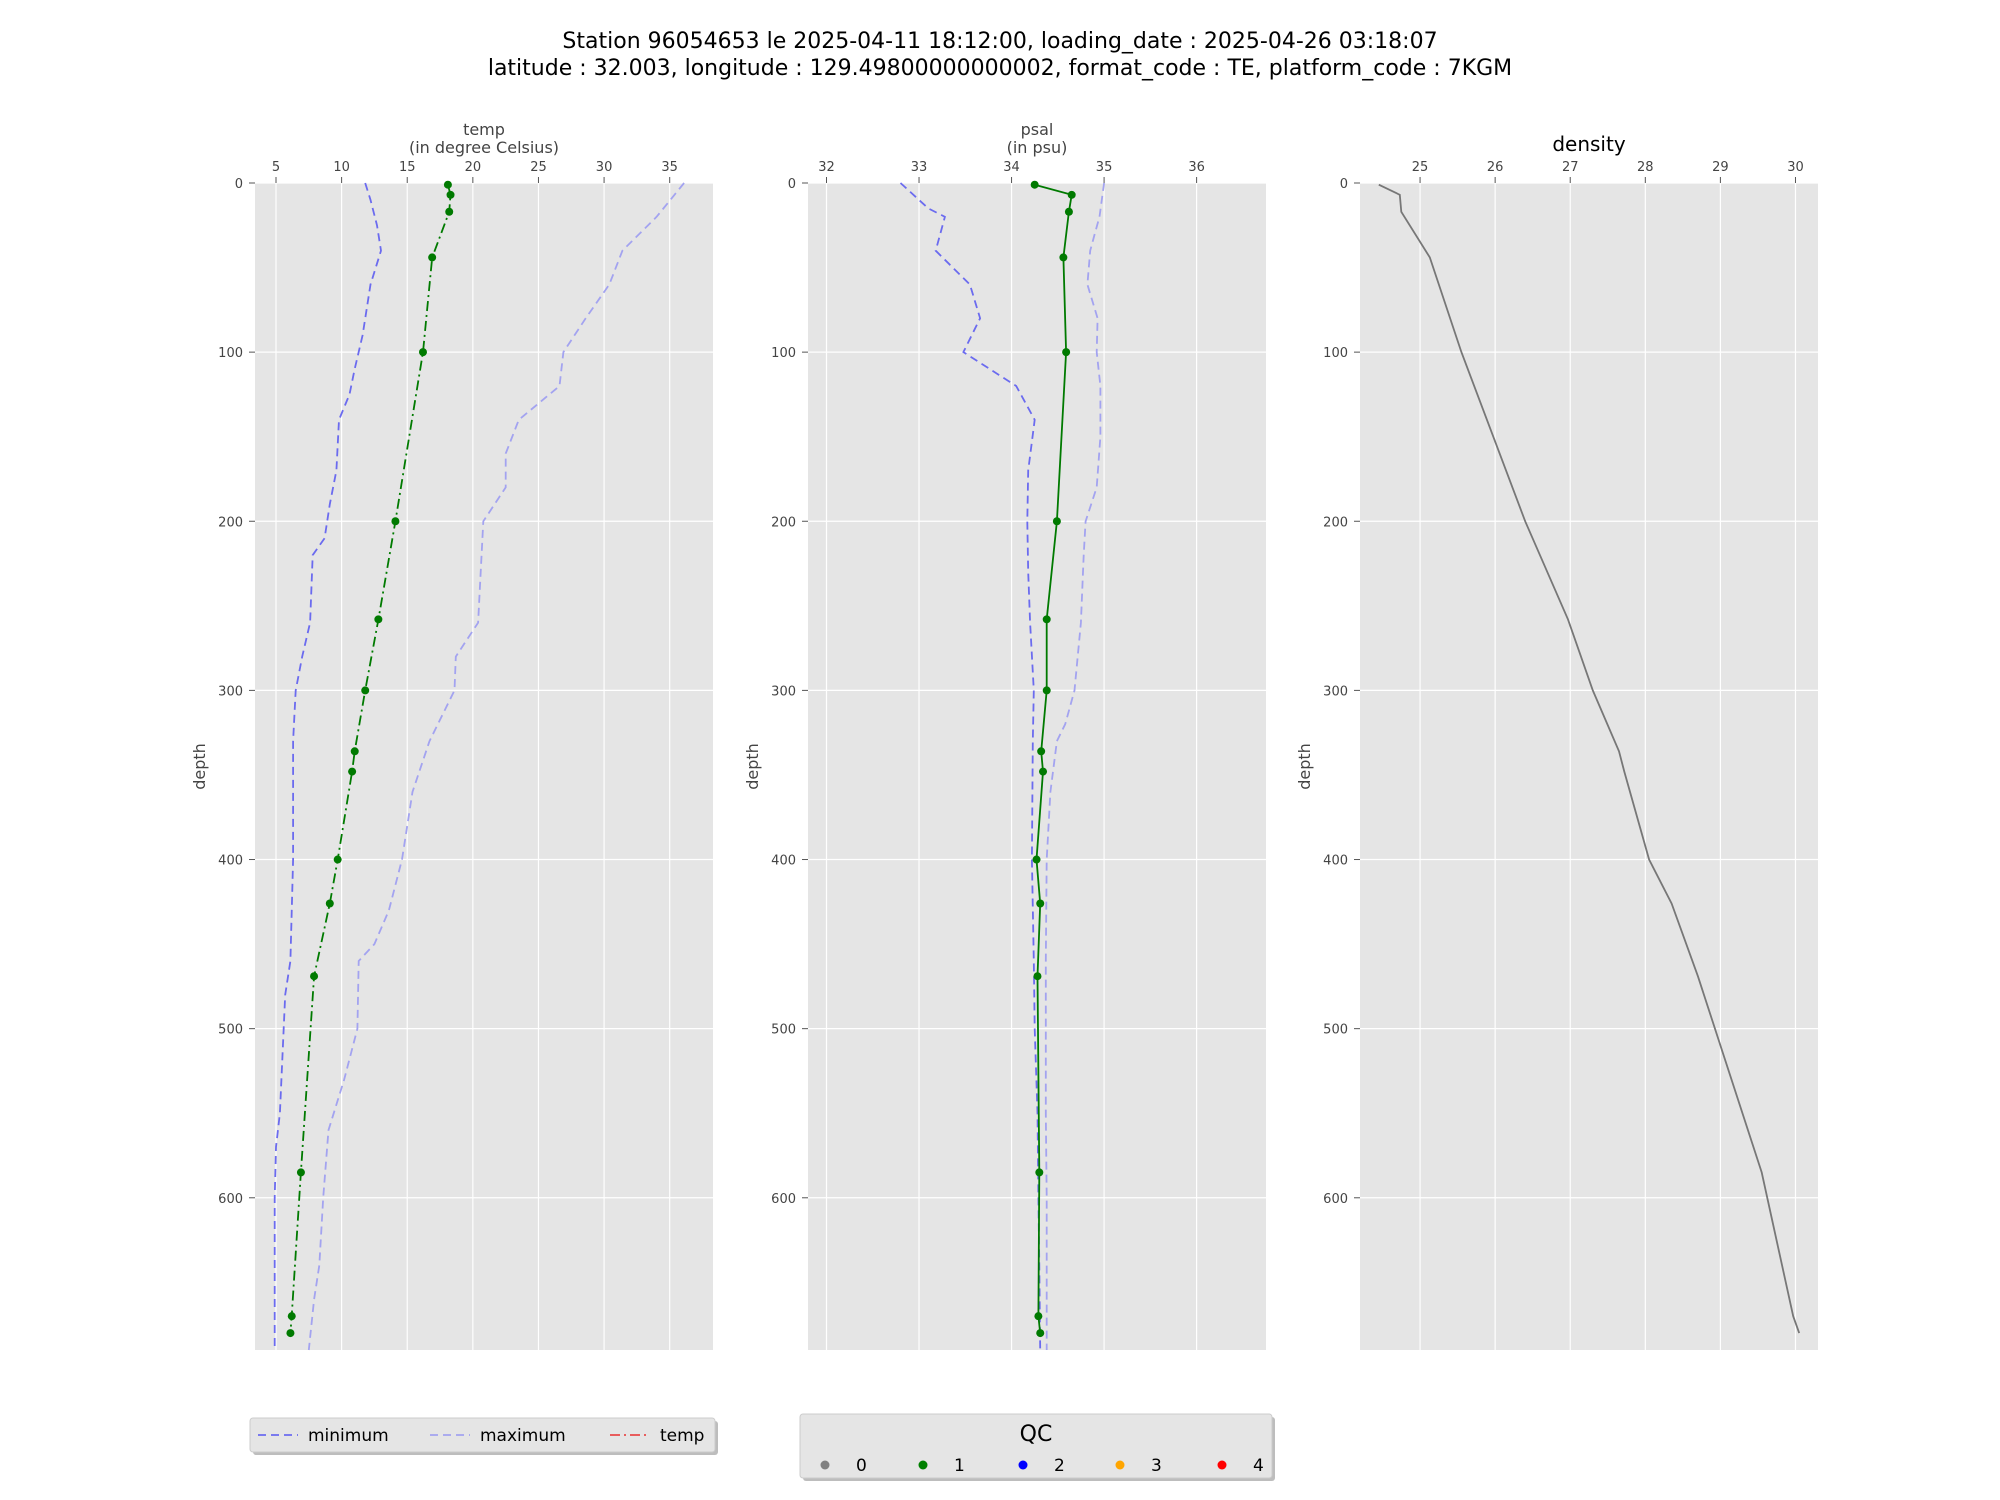 The height and width of the screenshot is (1500, 2000). I want to click on temp-y-tick-label: 300, so click(230, 691).